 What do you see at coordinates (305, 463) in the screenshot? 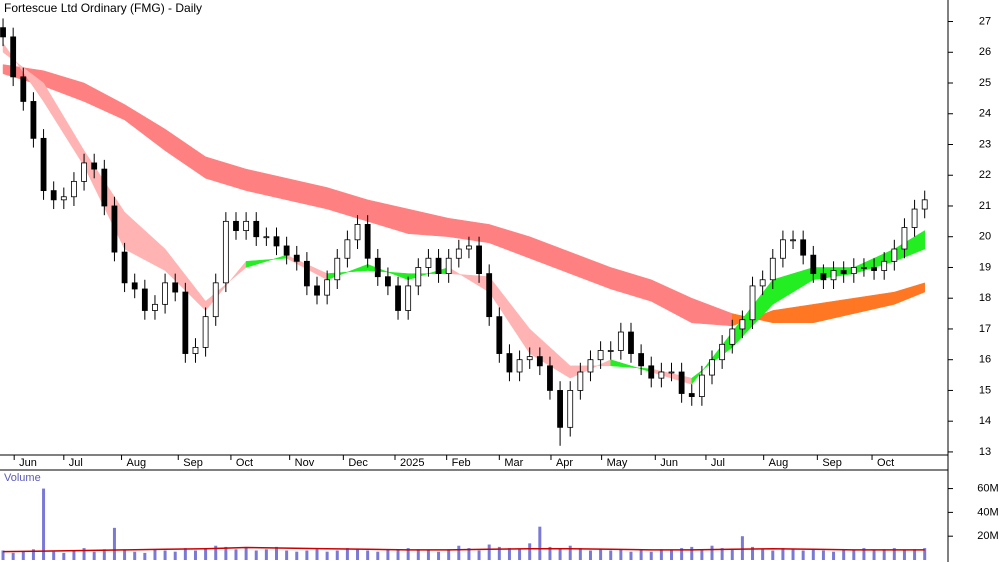
I see `x-tick-label: Nov` at bounding box center [305, 463].